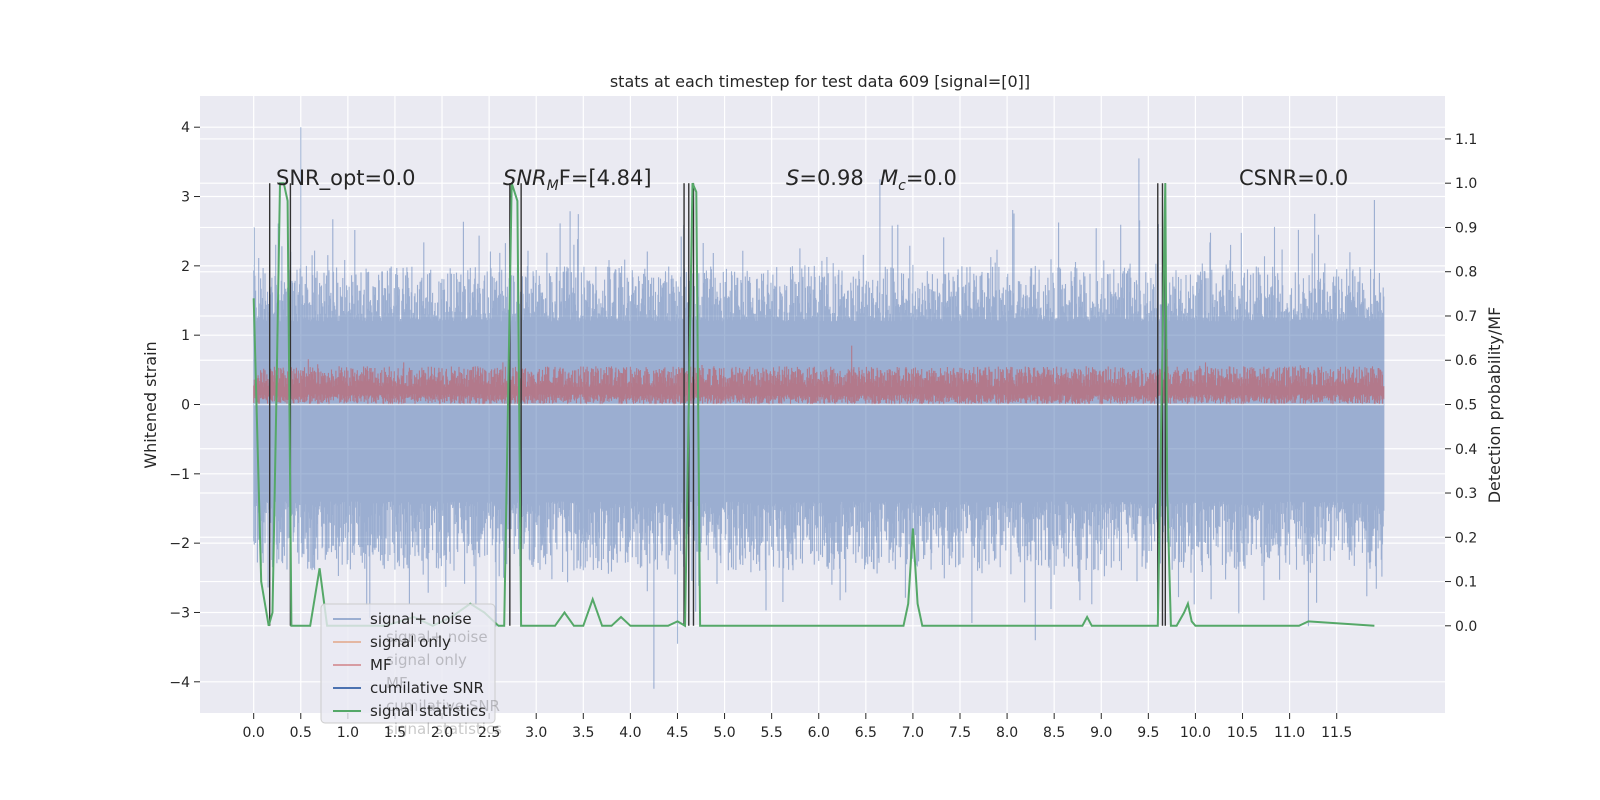 Image resolution: width=1600 pixels, height=800 pixels. Describe the element at coordinates (1054, 733) in the screenshot. I see `x-tick-label: 8.5` at that location.